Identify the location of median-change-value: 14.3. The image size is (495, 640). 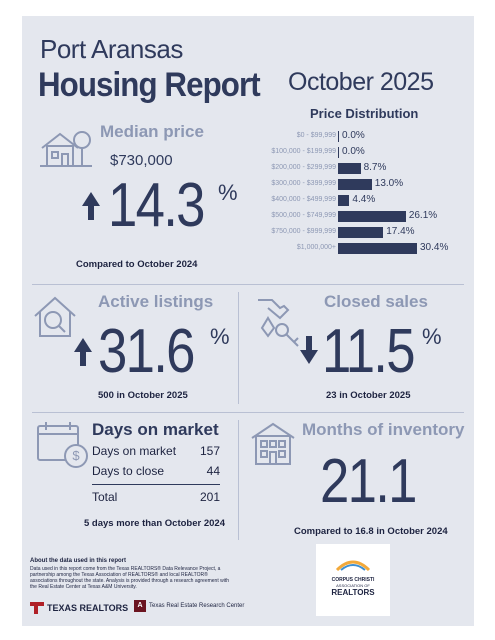
(156, 205).